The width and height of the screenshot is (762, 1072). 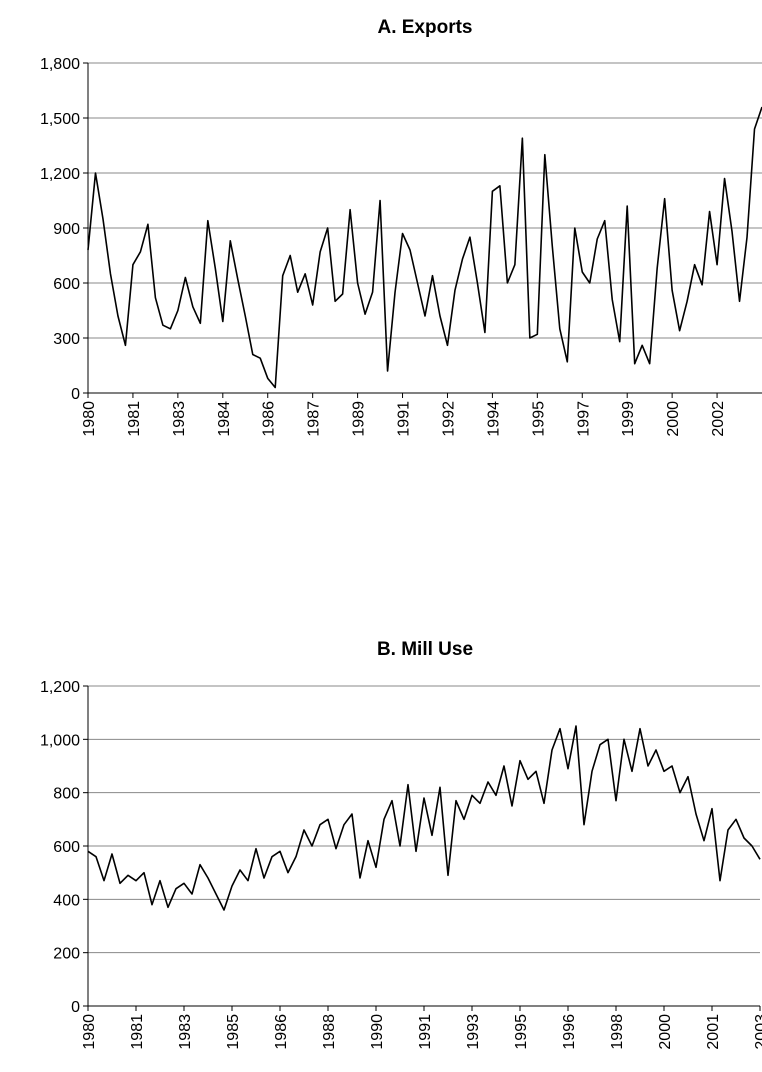 What do you see at coordinates (60, 64) in the screenshot?
I see `y-tick-label: 1,800` at bounding box center [60, 64].